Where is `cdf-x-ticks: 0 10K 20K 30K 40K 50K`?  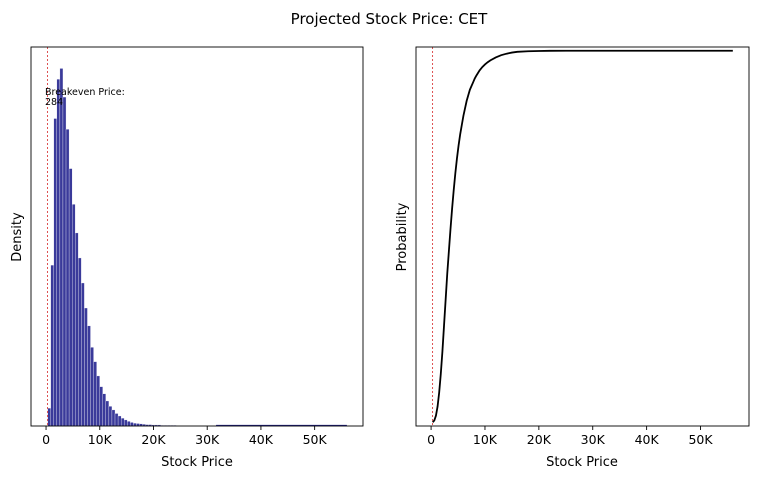 cdf-x-ticks: 0 10K 20K 30K 40K 50K is located at coordinates (570, 436).